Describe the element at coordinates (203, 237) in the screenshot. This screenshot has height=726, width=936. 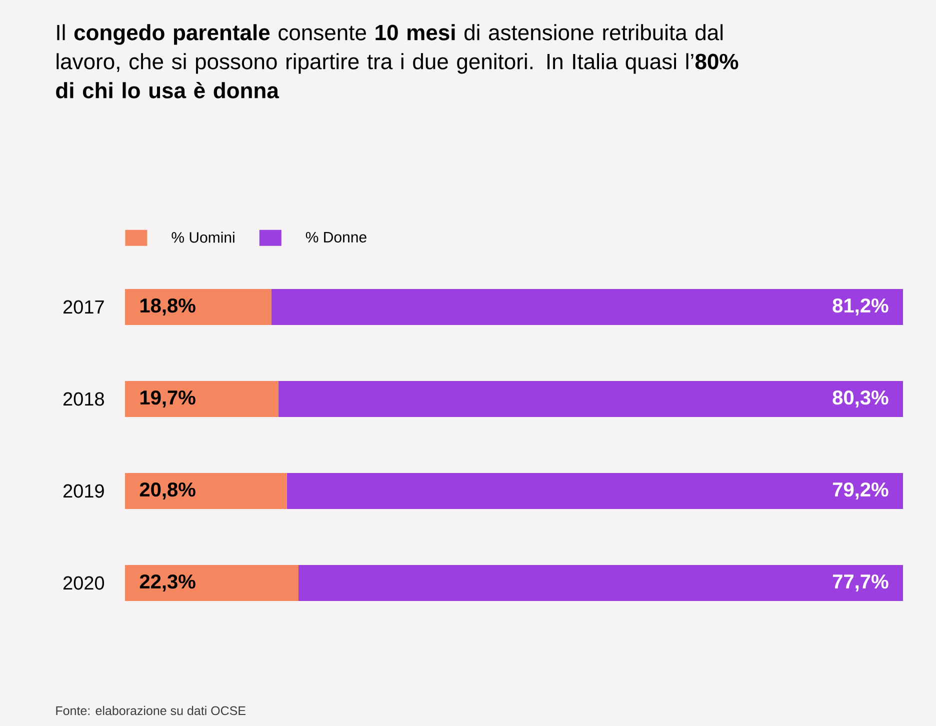
I see `legend-label: % Uomini` at that location.